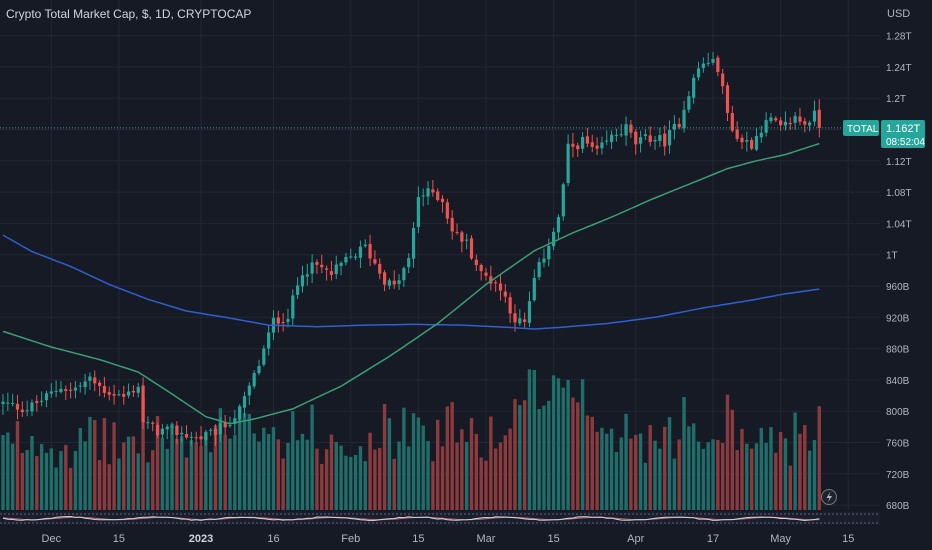  Describe the element at coordinates (448, 539) in the screenshot. I see `time-axis: Dec 15 2023 16 Feb 15 Mar 15 Apr 17 May 15` at that location.